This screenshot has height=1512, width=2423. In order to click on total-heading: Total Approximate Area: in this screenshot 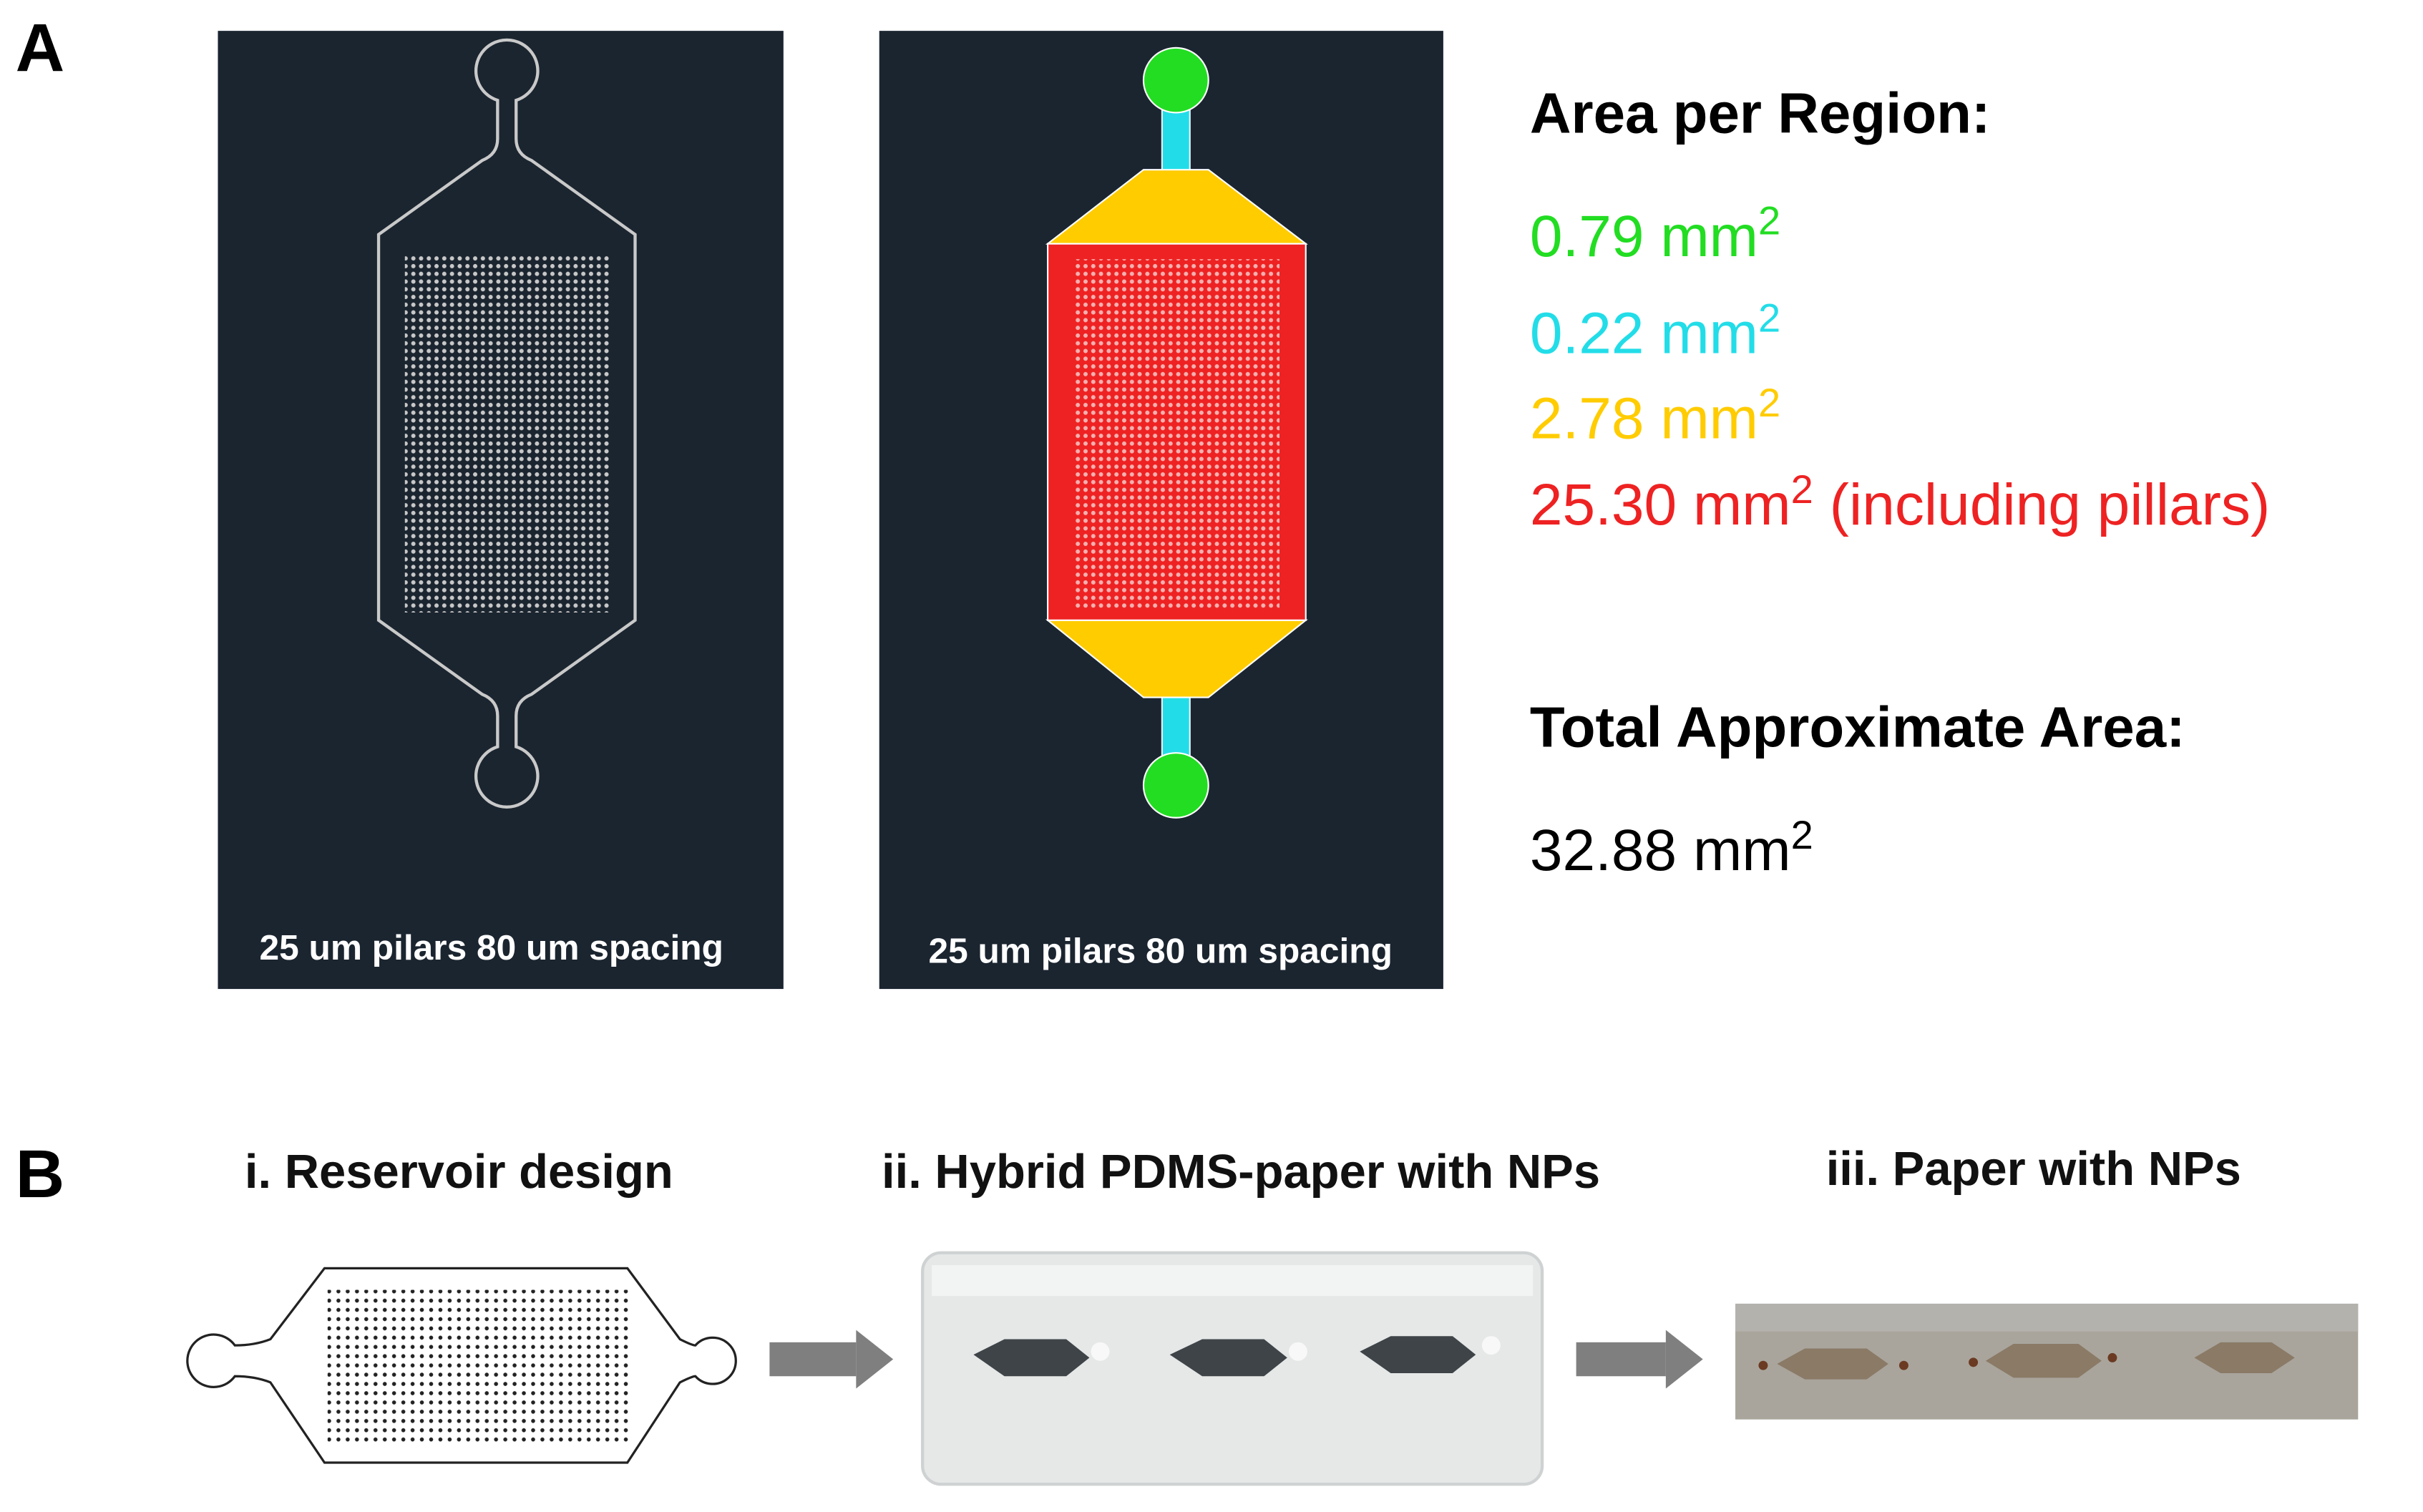, I will do `click(1857, 727)`.